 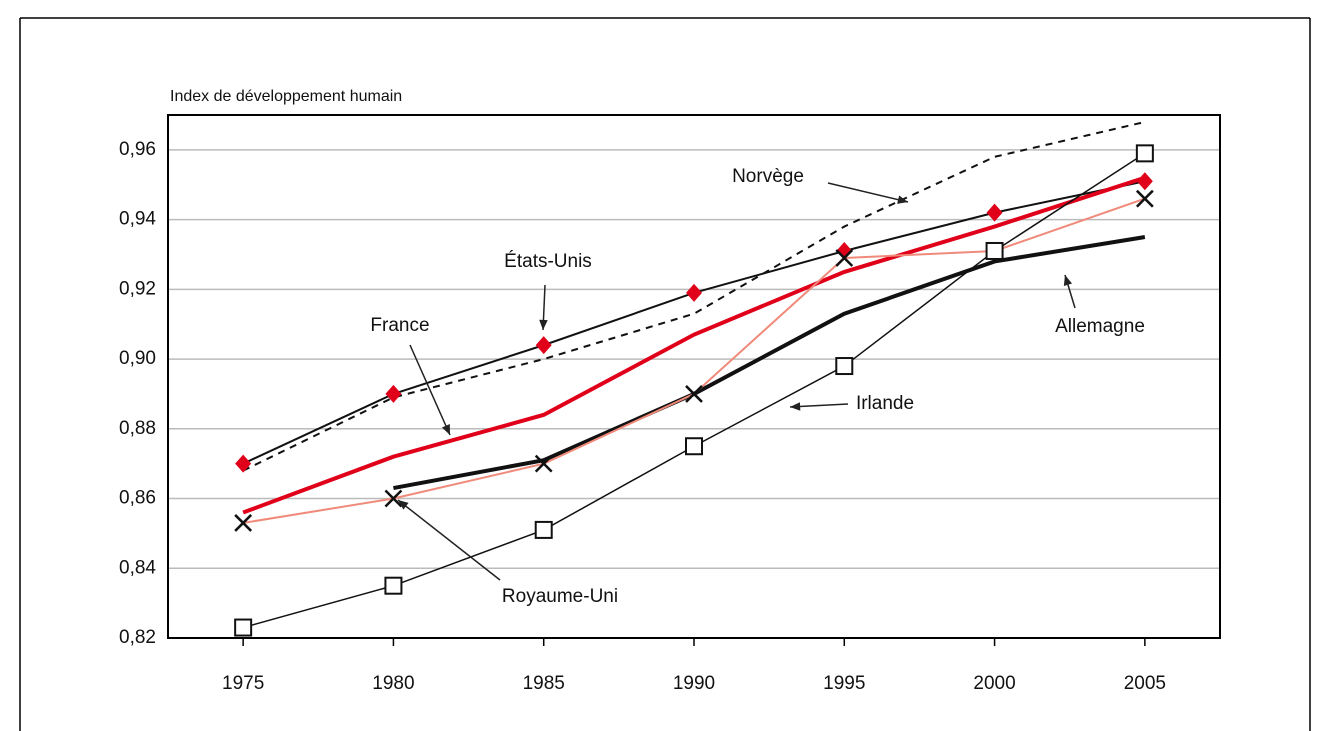 What do you see at coordinates (137, 498) in the screenshot?
I see `y-tick-label: 0,86` at bounding box center [137, 498].